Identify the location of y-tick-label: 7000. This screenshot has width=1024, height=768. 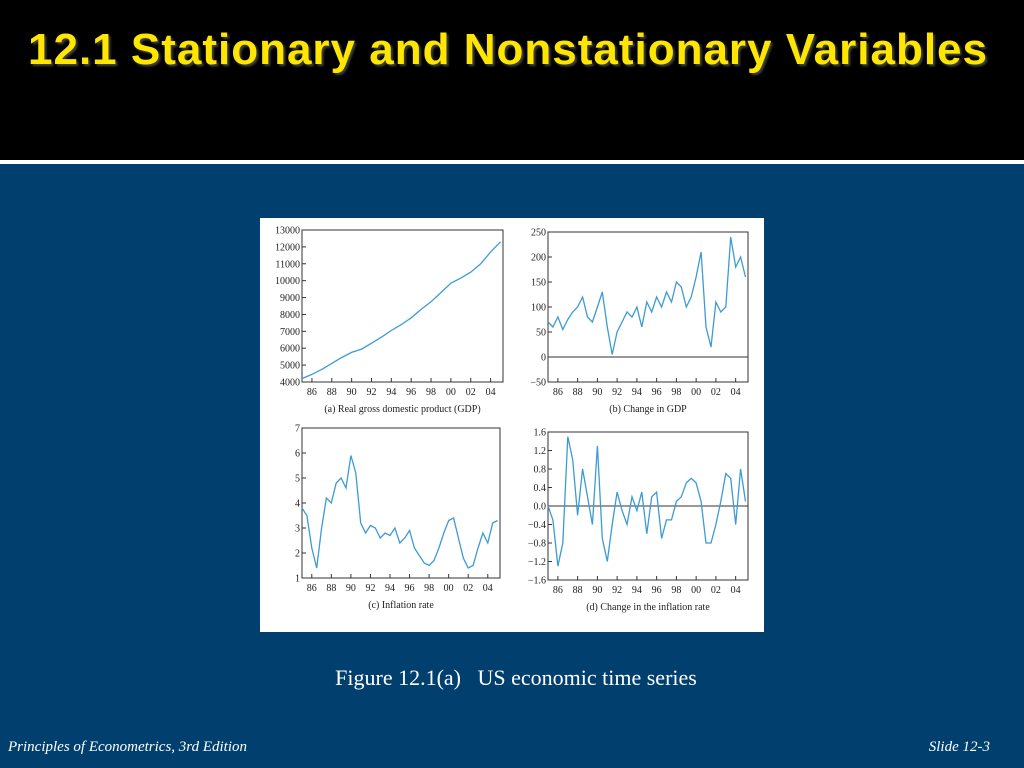
(290, 332).